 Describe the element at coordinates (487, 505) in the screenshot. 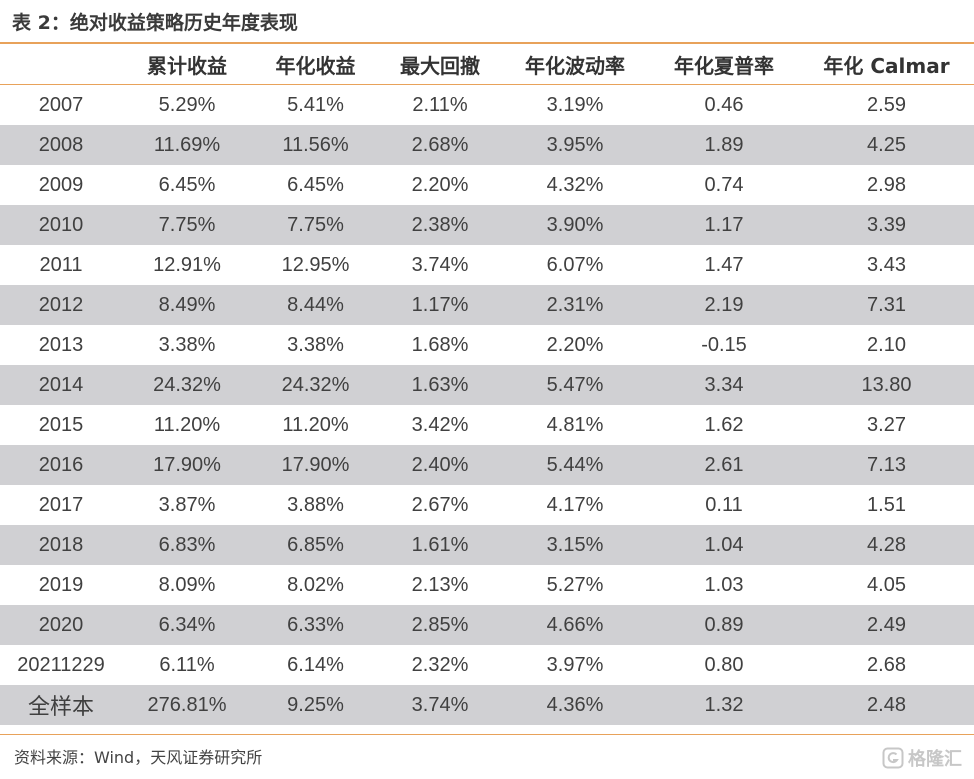

I see `table-row: 2017 3.87% 3.88% 2.67% 4.17% 0.11 1.51` at that location.